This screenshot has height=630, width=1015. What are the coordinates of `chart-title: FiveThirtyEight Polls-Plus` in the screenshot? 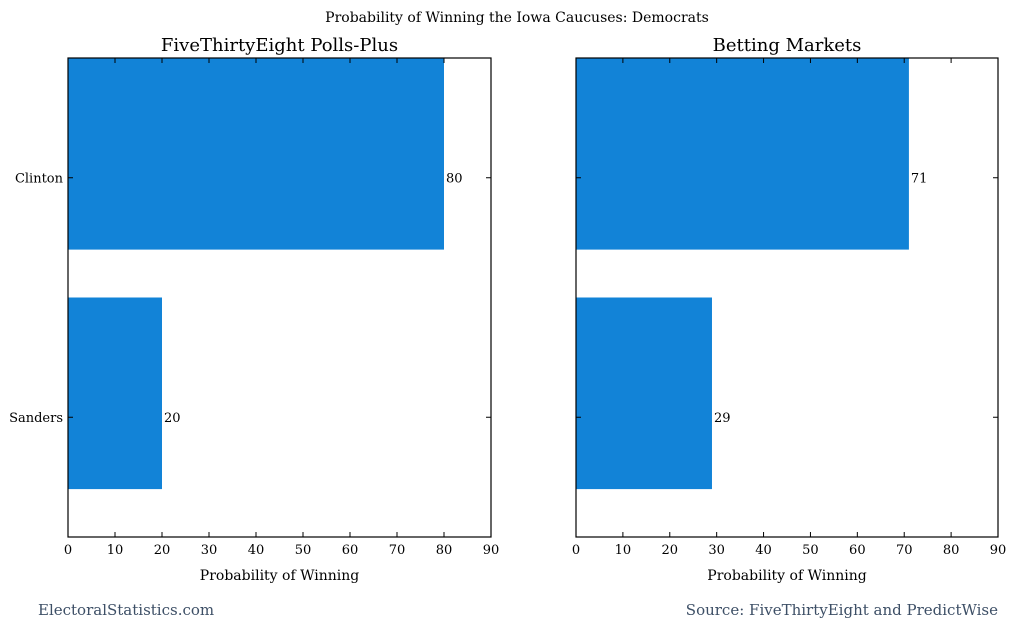 It's located at (279, 45).